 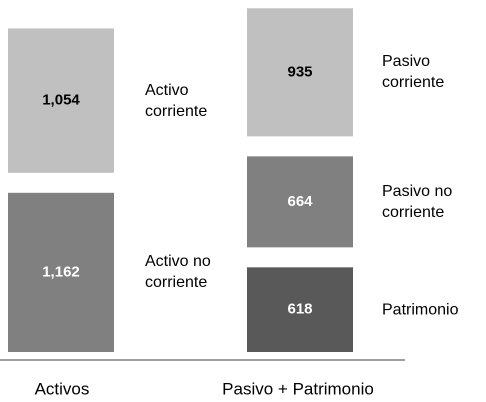 I want to click on segment-name: Pasivo no corriente, so click(x=417, y=201).